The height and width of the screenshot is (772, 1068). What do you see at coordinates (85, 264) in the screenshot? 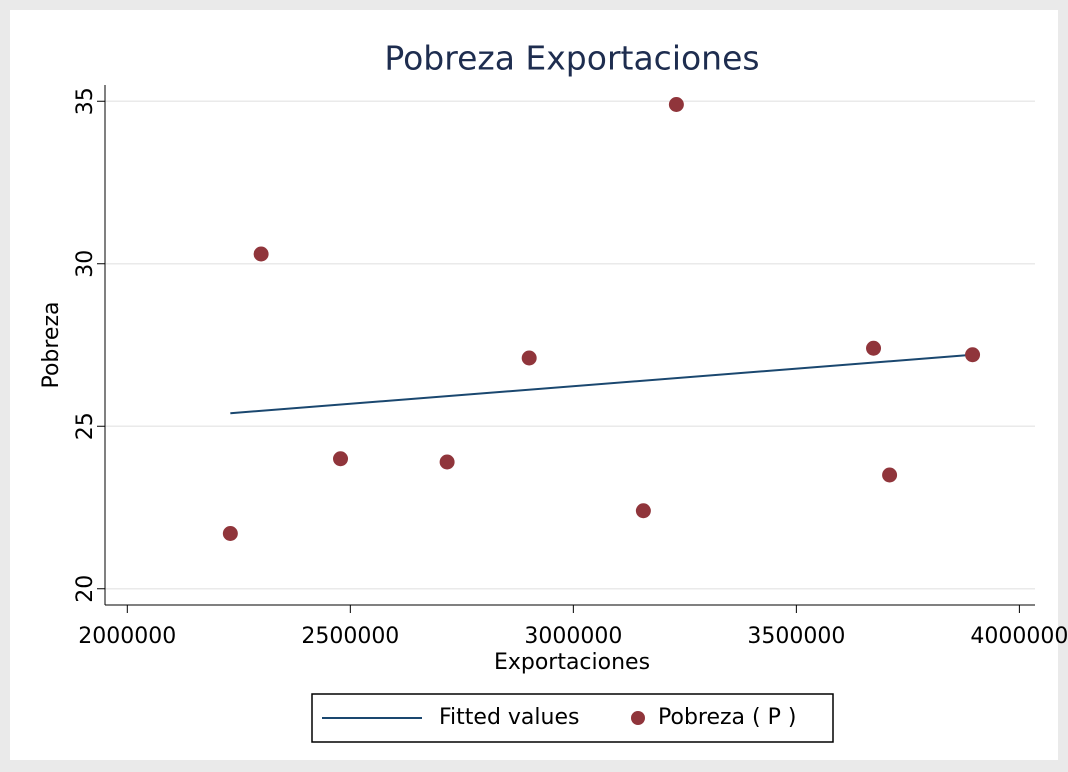
I see `y-tick-label: 30` at bounding box center [85, 264].